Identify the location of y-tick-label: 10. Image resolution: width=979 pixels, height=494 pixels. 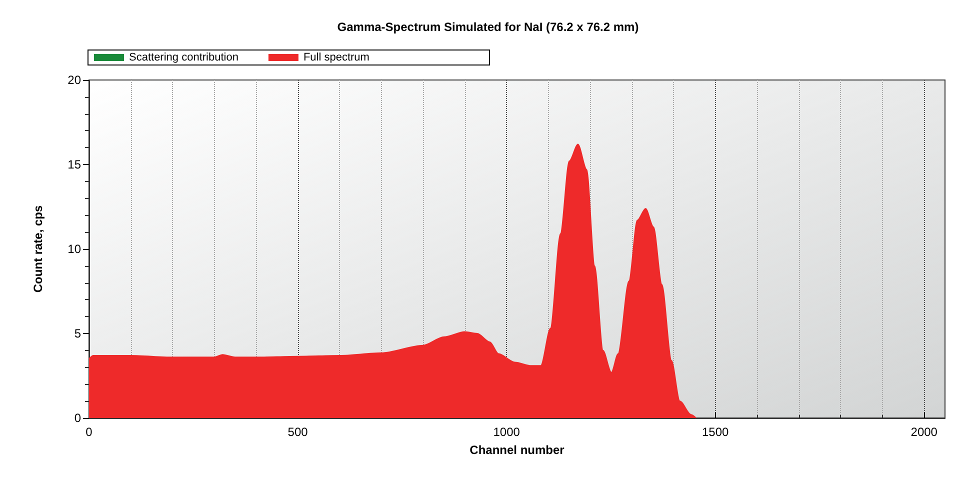
(75, 249).